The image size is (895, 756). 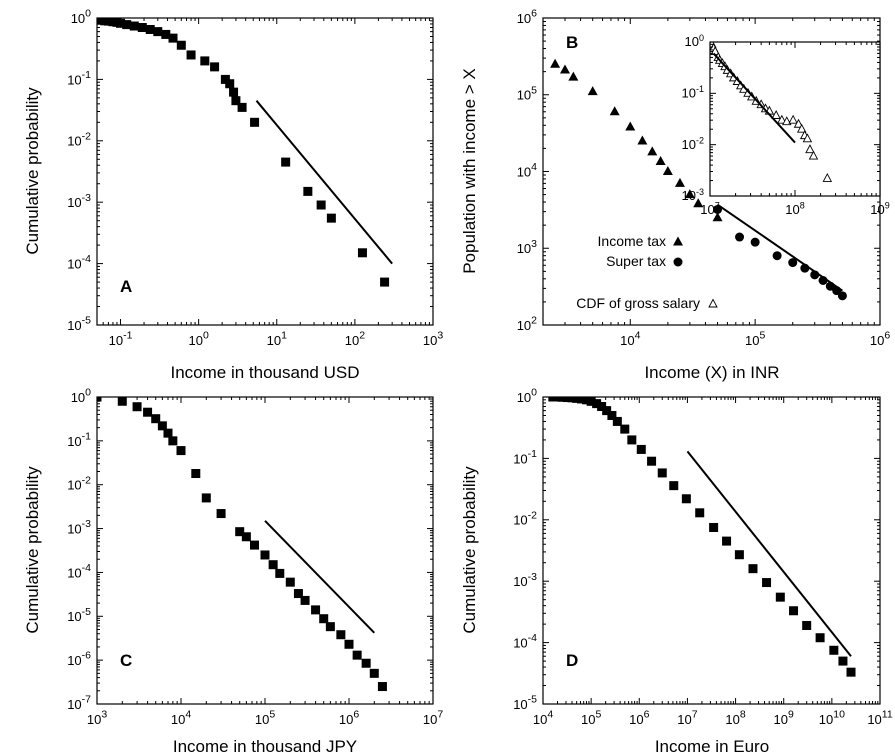 I want to click on x-axis-label: Income in thousand USD, so click(x=265, y=372).